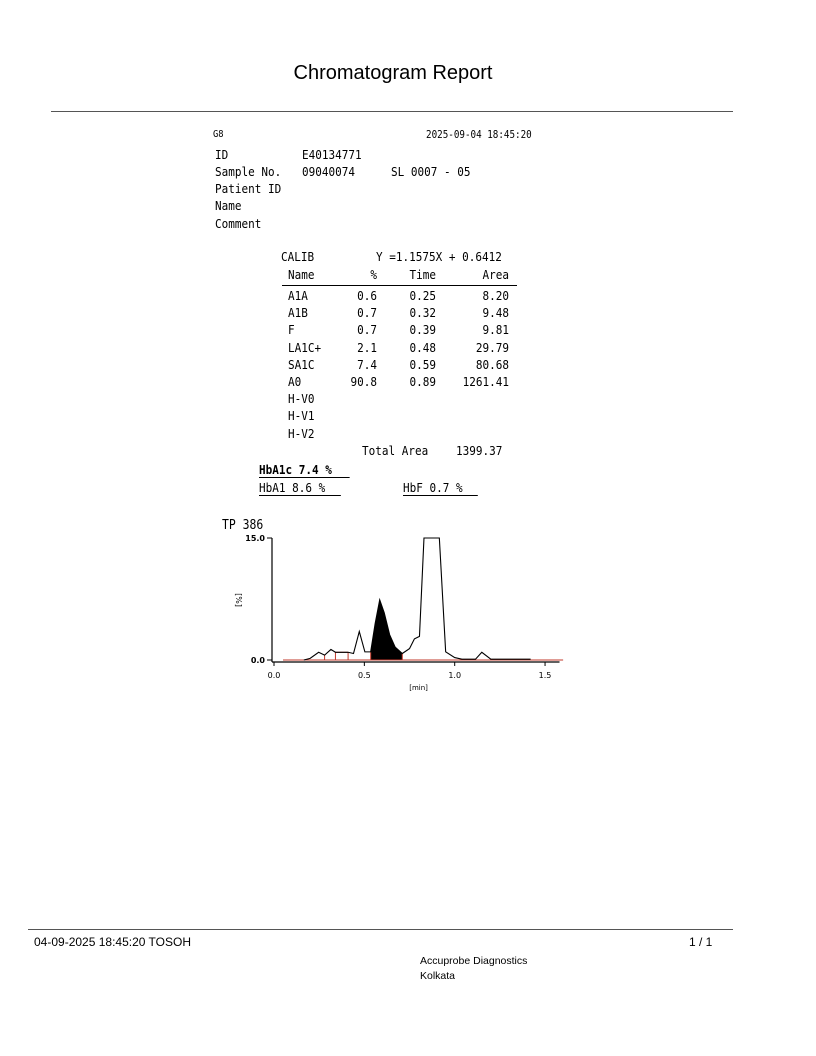 This screenshot has height=1056, width=816. I want to click on chromatogram-trace, so click(417, 599).